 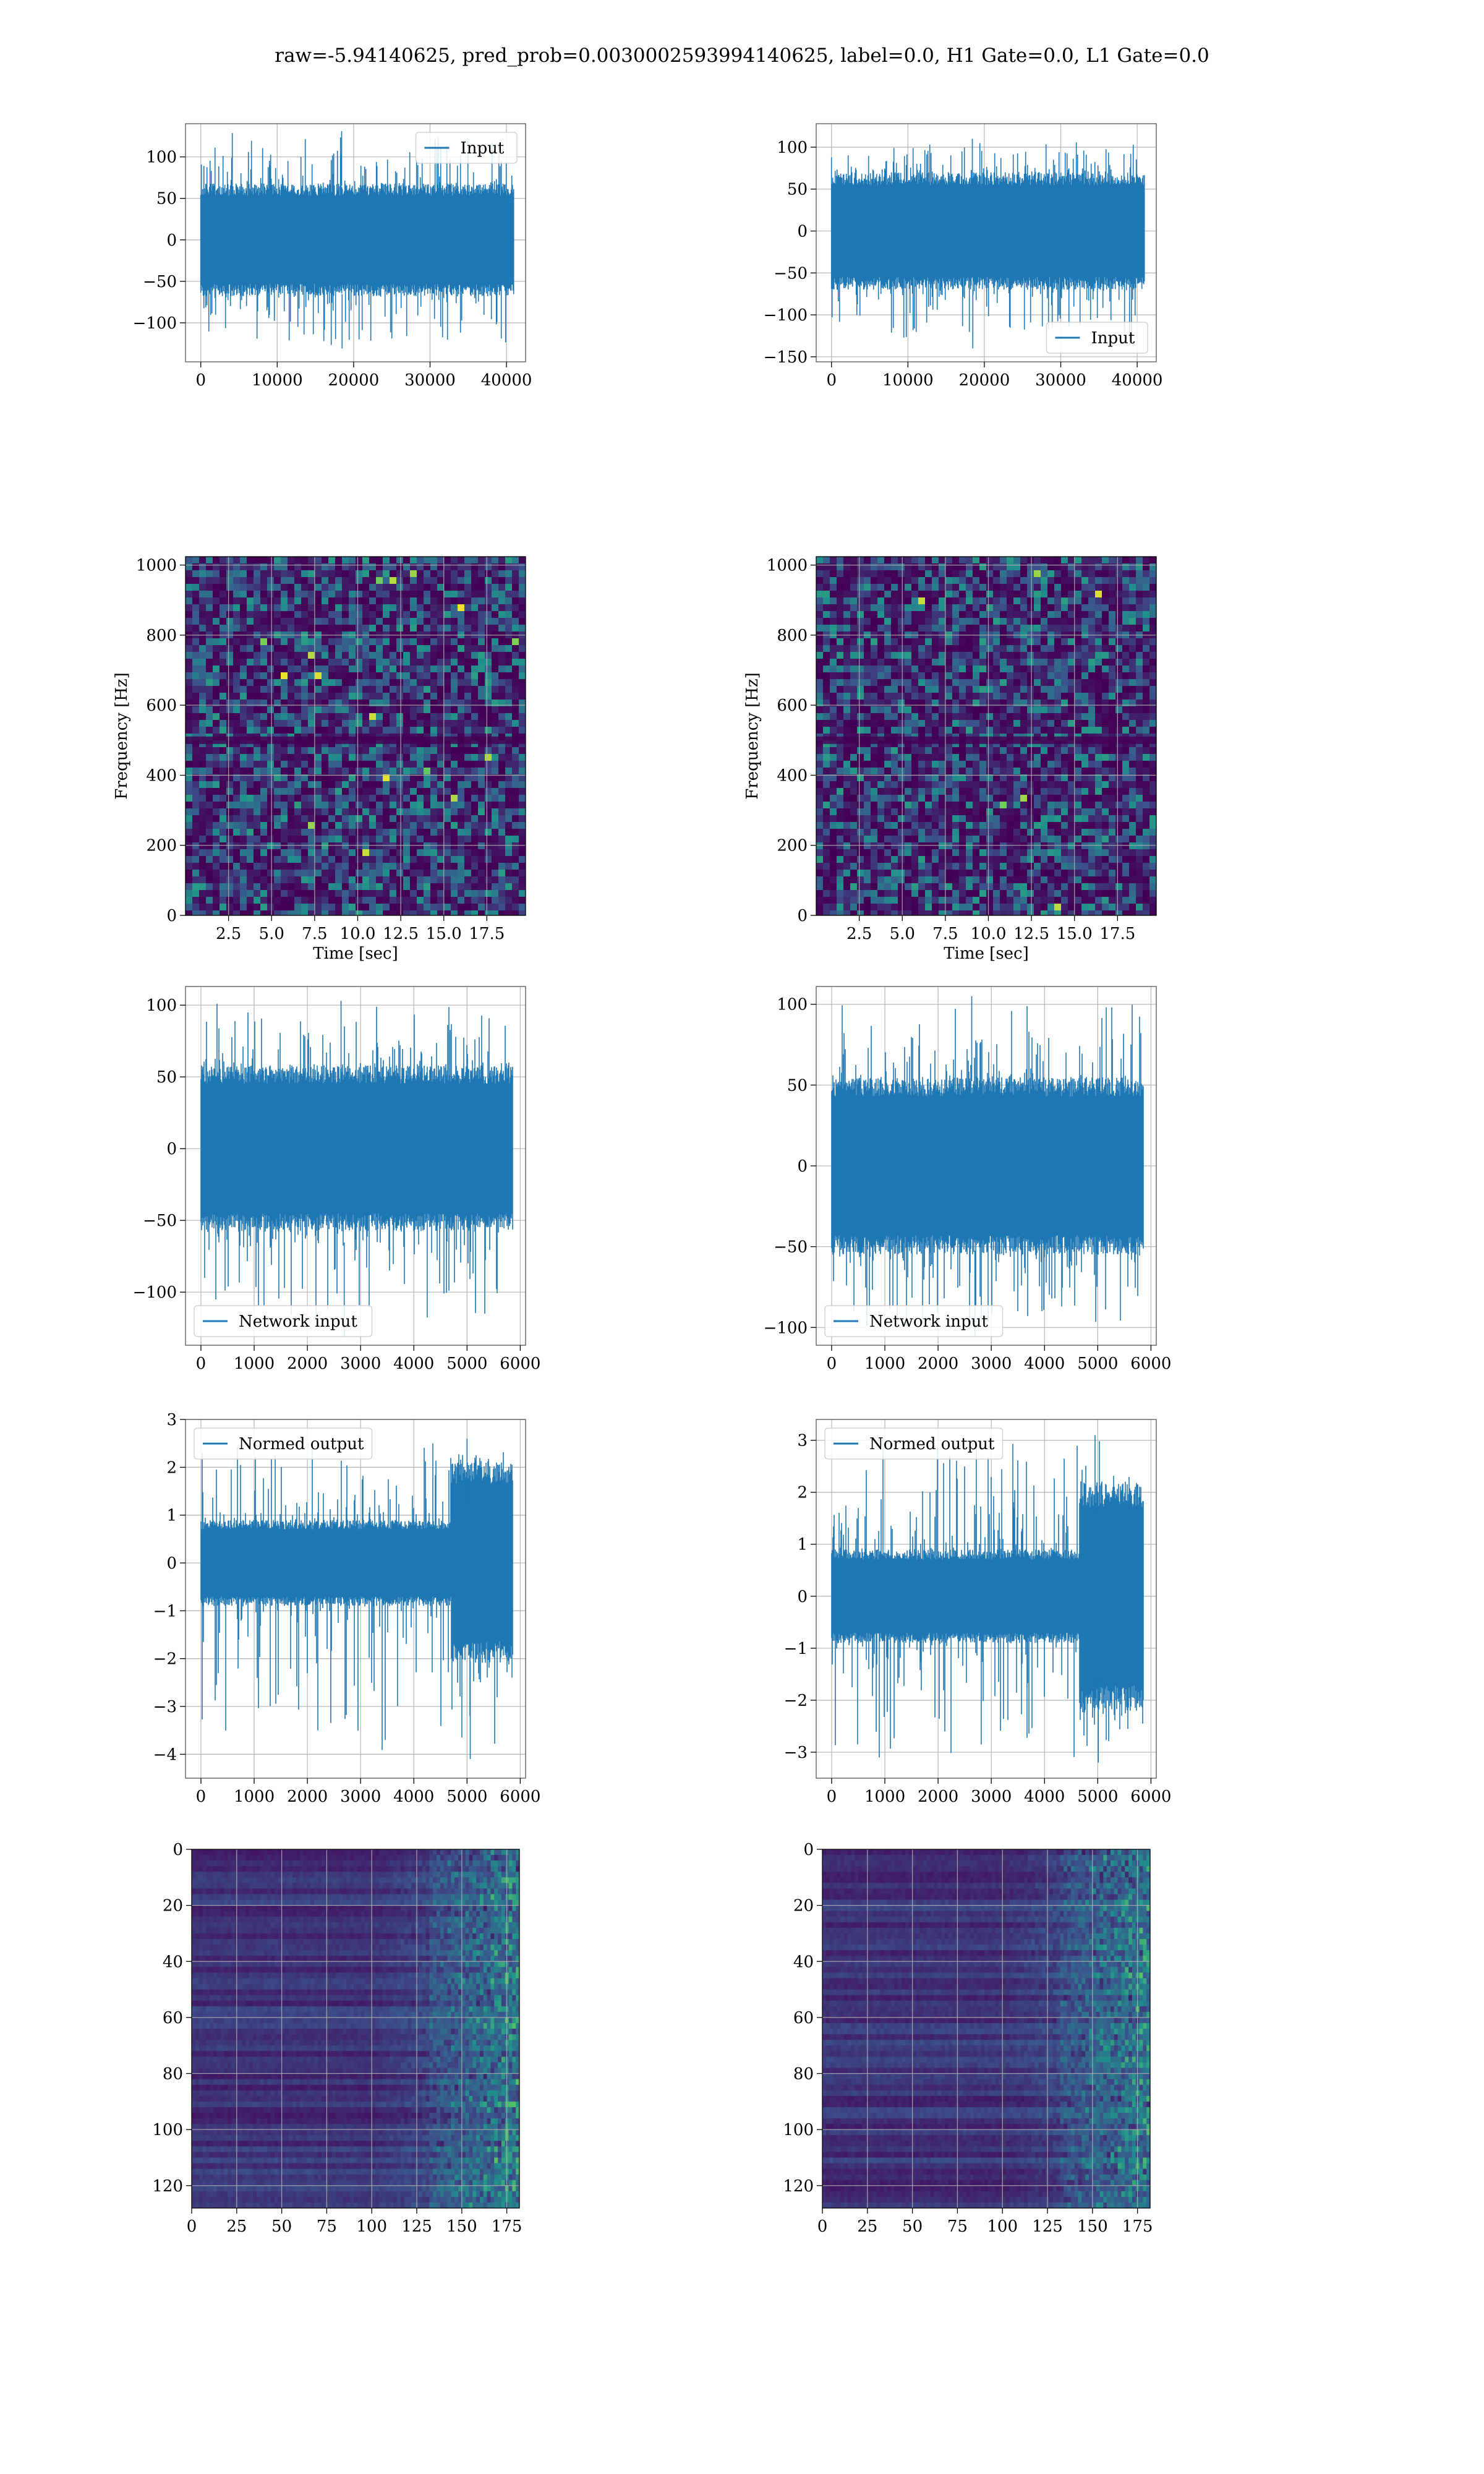 I want to click on y-tick-label: 200, so click(x=161, y=846).